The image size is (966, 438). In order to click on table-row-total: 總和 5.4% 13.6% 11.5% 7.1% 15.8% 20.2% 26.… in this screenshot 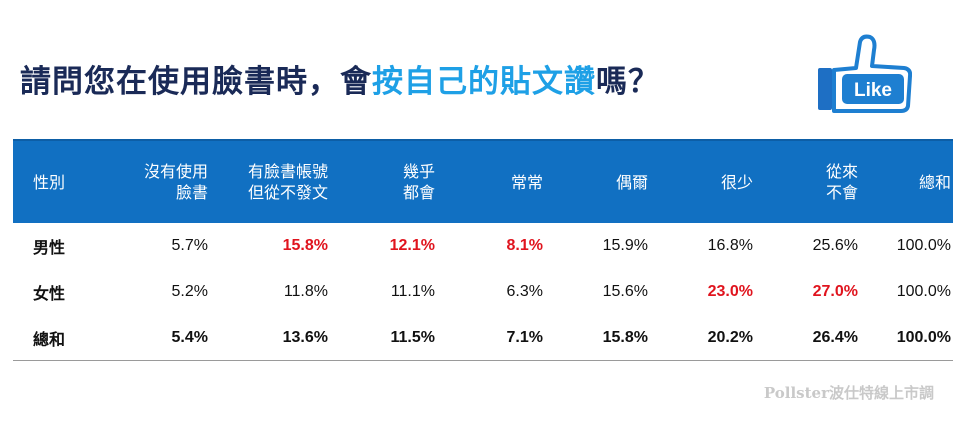, I will do `click(483, 338)`.